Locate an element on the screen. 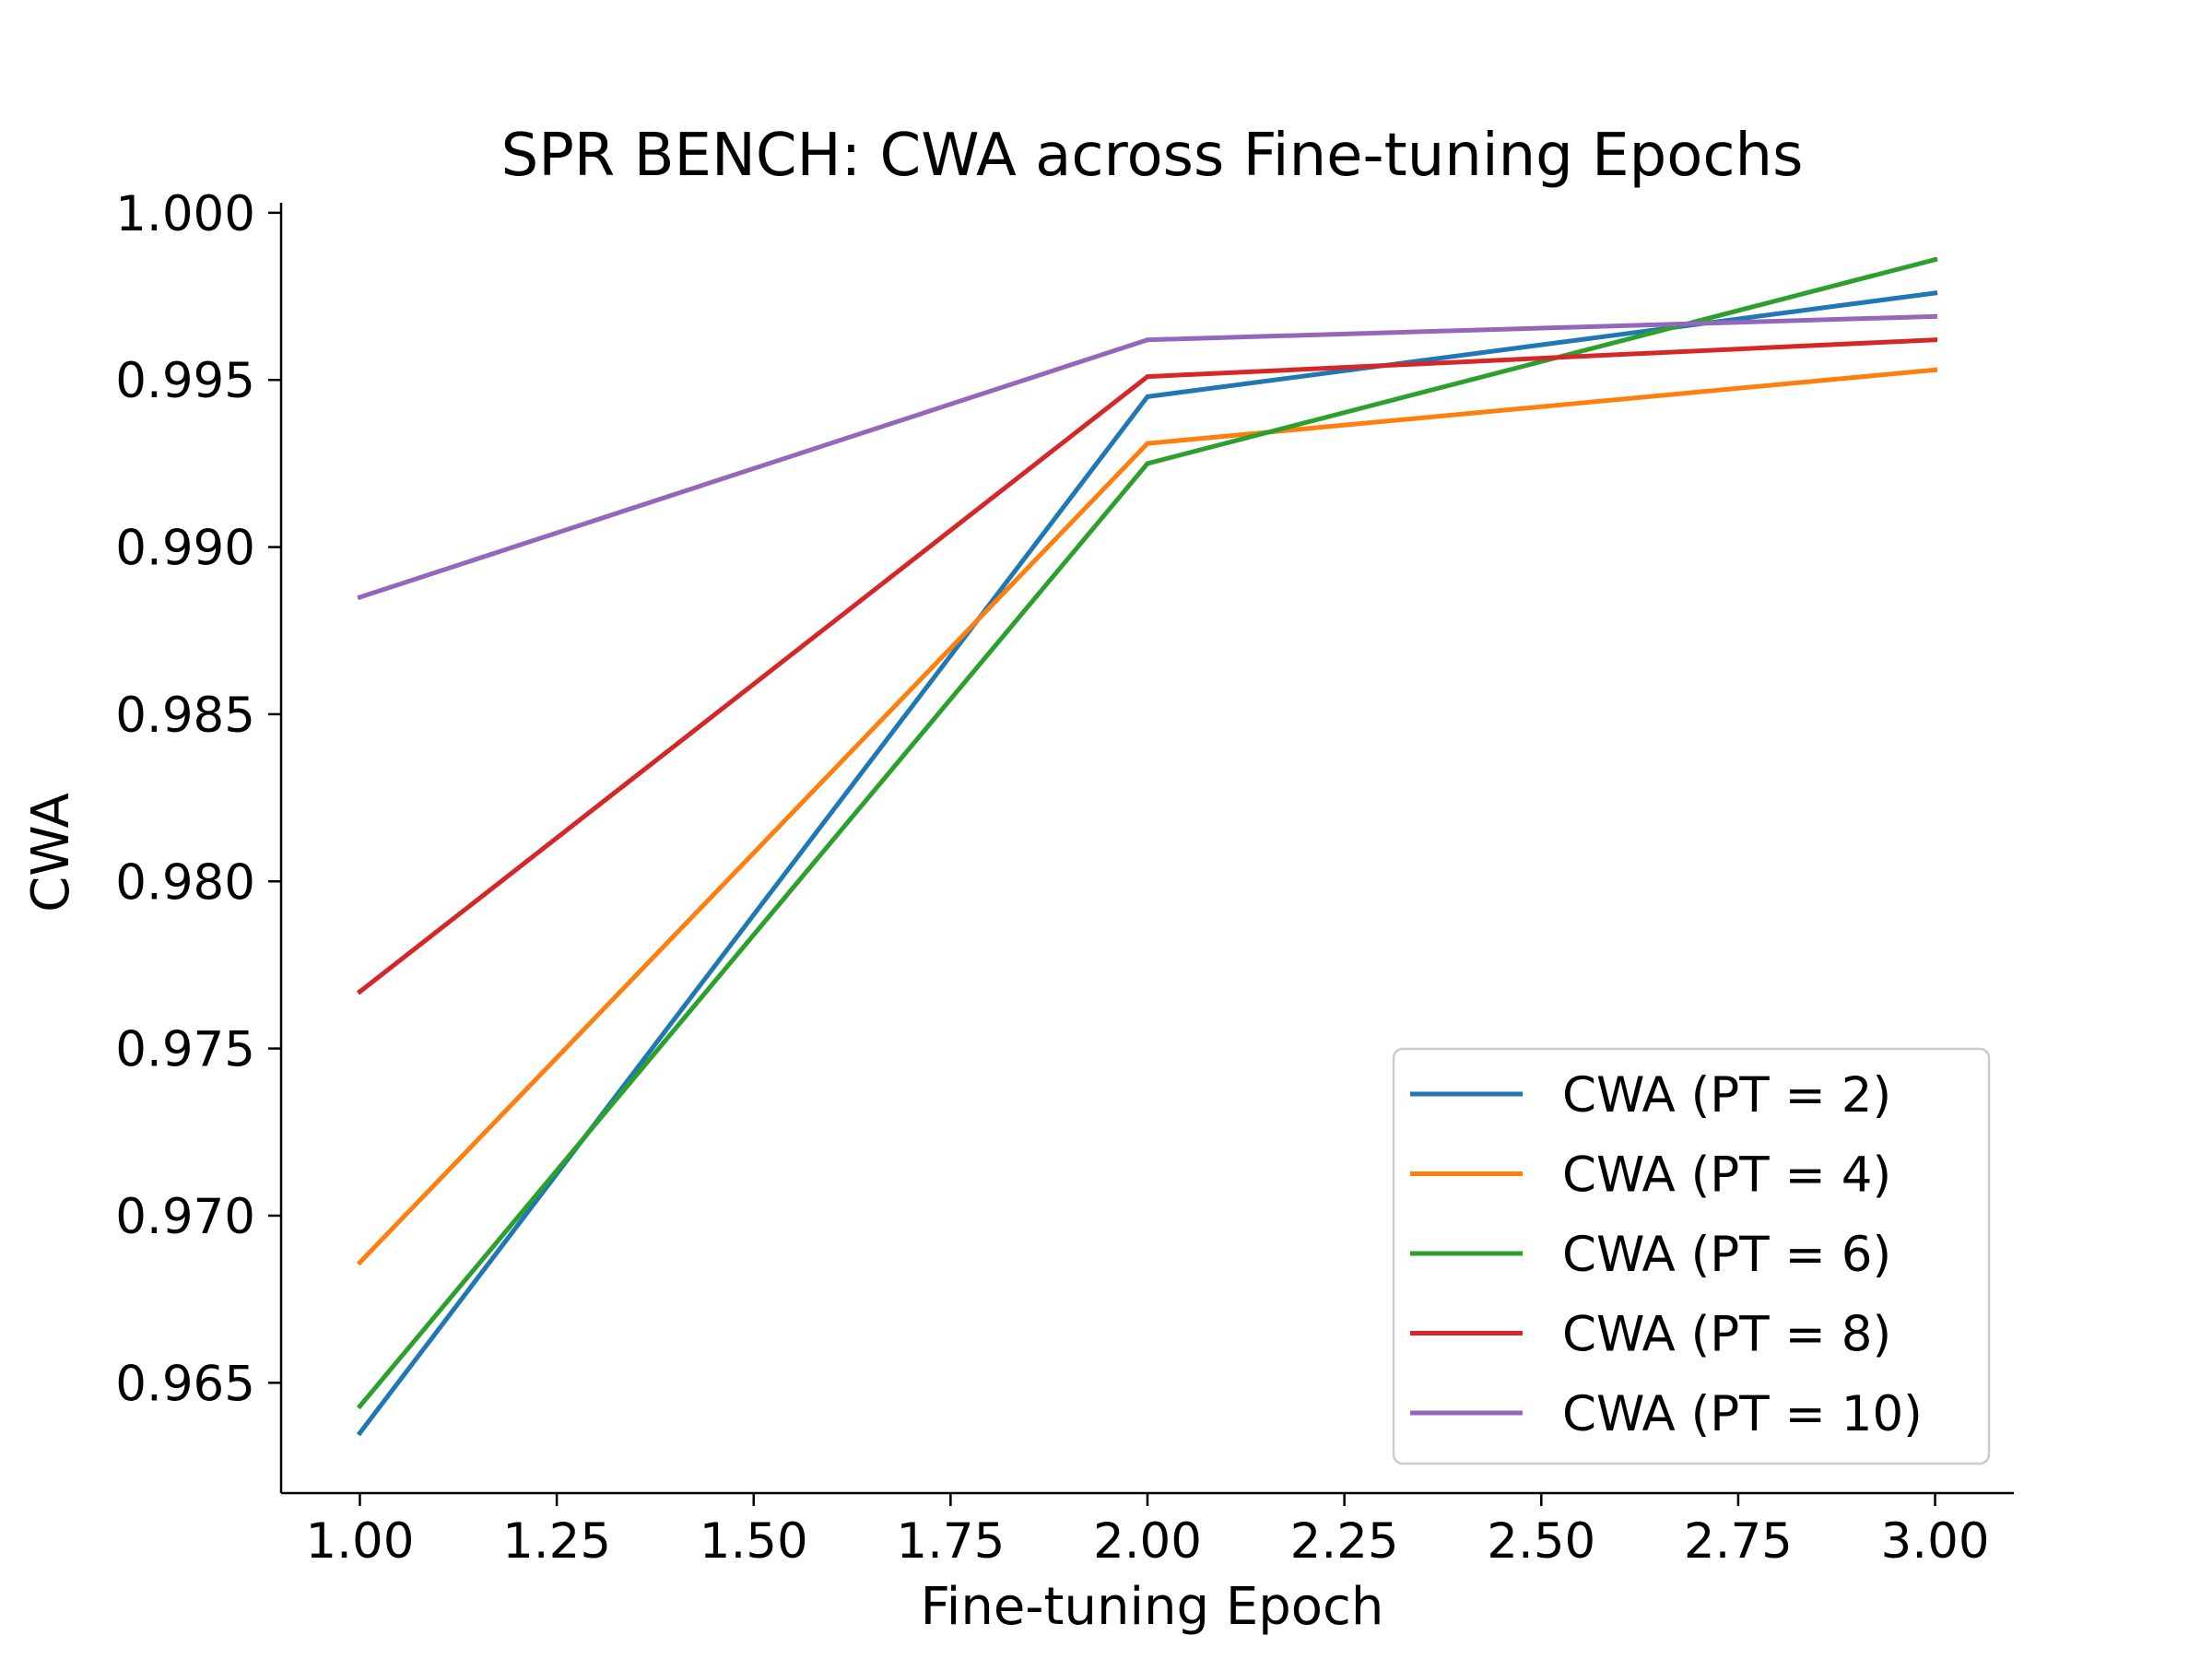 This screenshot has height=1659, width=2212. y-tick-label: 0.985 is located at coordinates (185, 716).